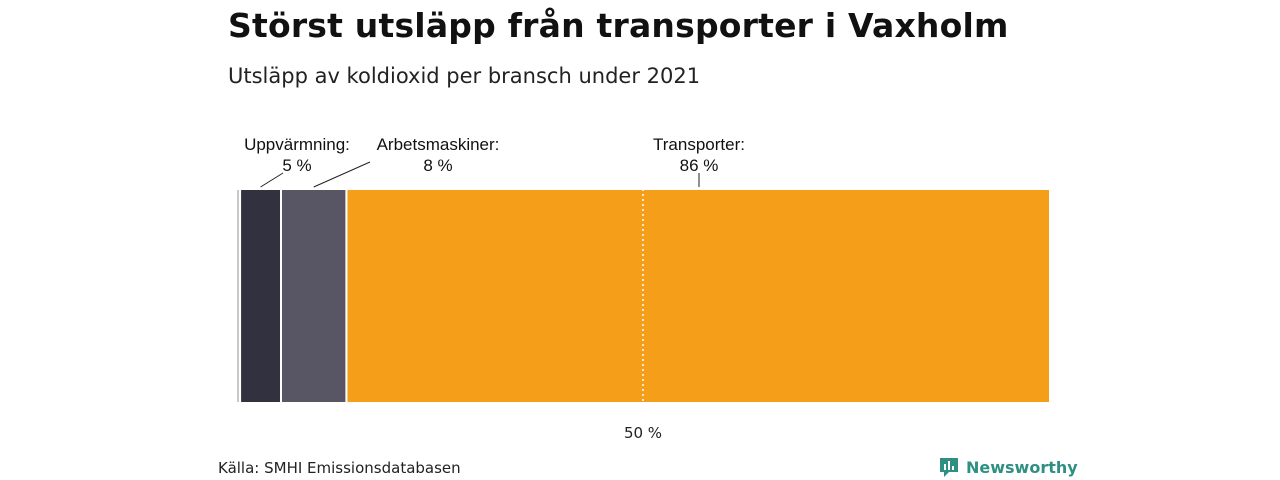 This screenshot has width=1280, height=480. What do you see at coordinates (699, 165) in the screenshot?
I see `annotation-value-transporter: 86 %` at bounding box center [699, 165].